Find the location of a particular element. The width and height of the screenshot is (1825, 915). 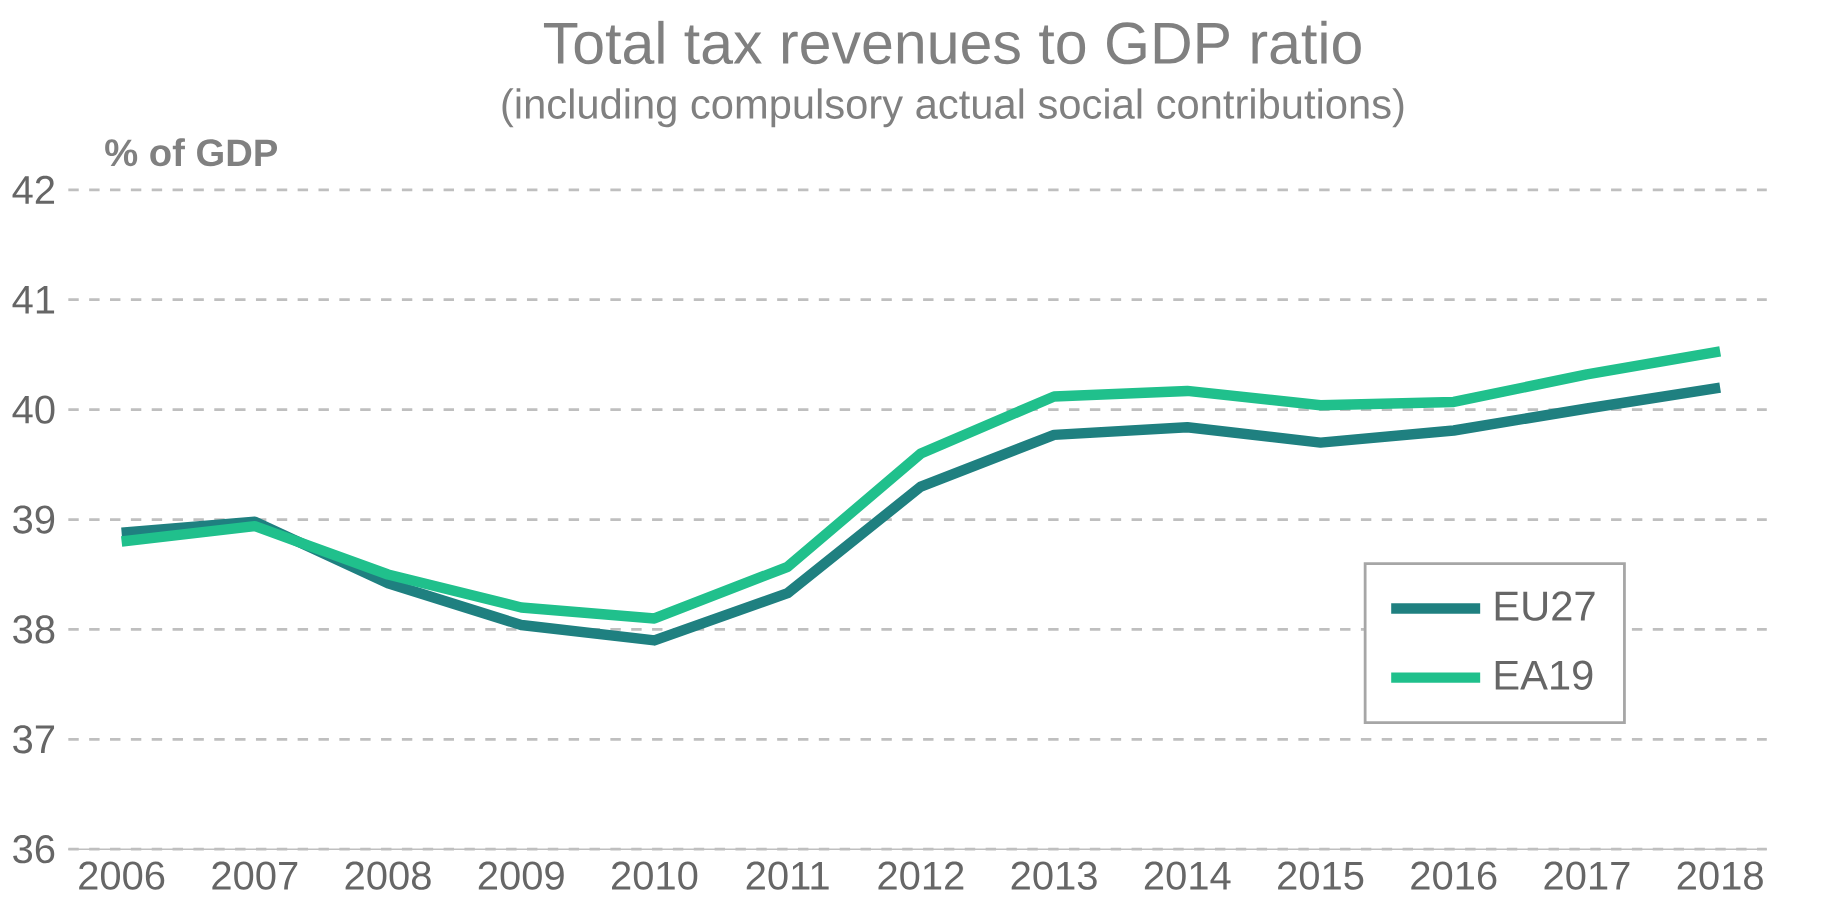

y-tick-label: 39 is located at coordinates (34, 519).